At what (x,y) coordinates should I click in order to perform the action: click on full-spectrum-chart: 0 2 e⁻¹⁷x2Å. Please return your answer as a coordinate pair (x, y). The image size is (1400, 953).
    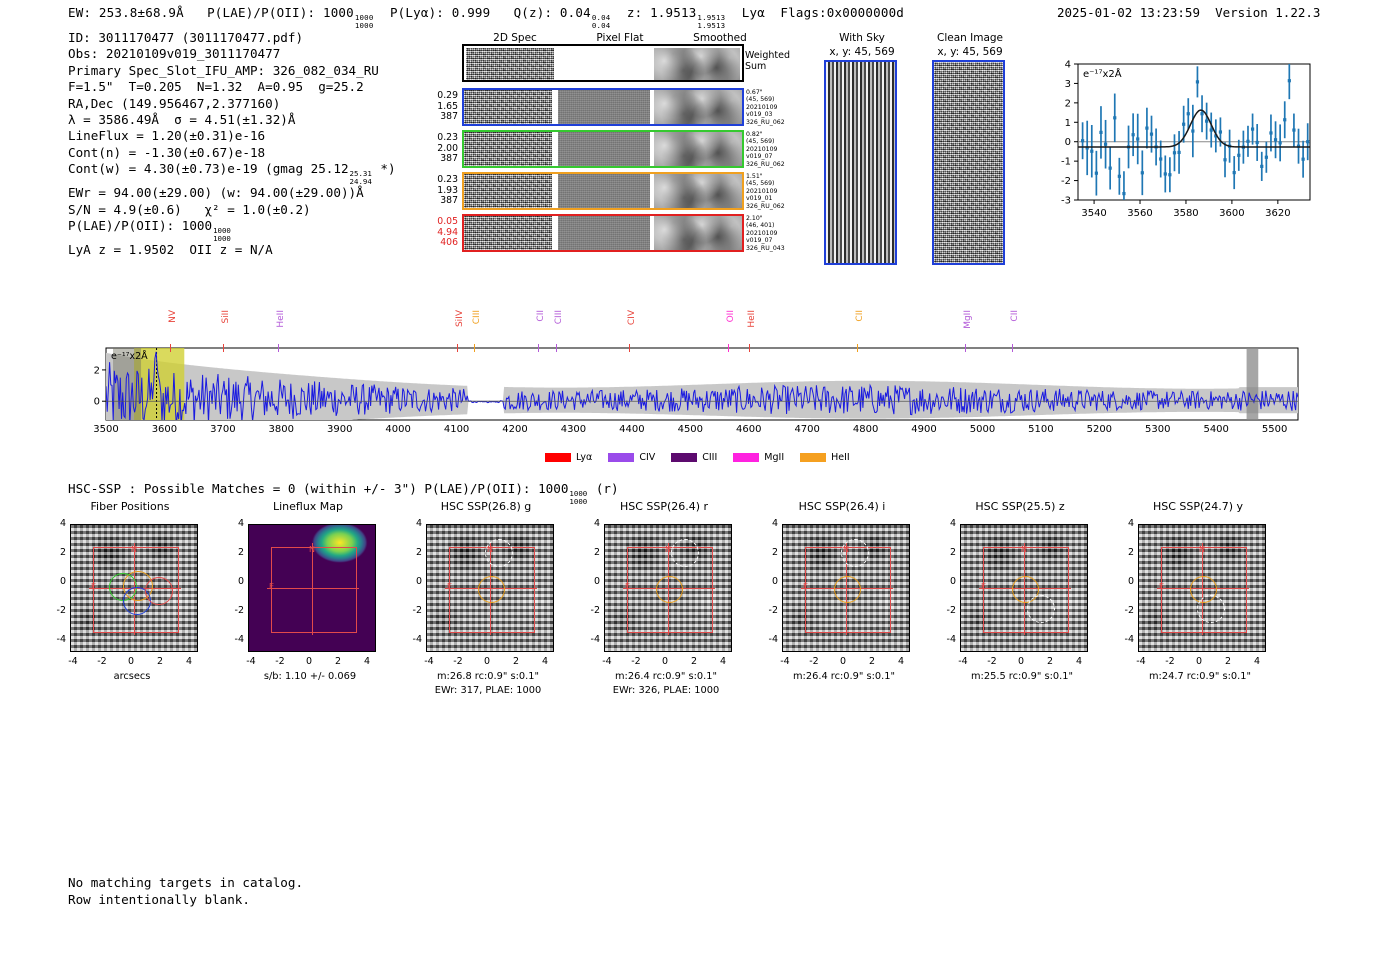
    Looking at the image, I should click on (697, 372).